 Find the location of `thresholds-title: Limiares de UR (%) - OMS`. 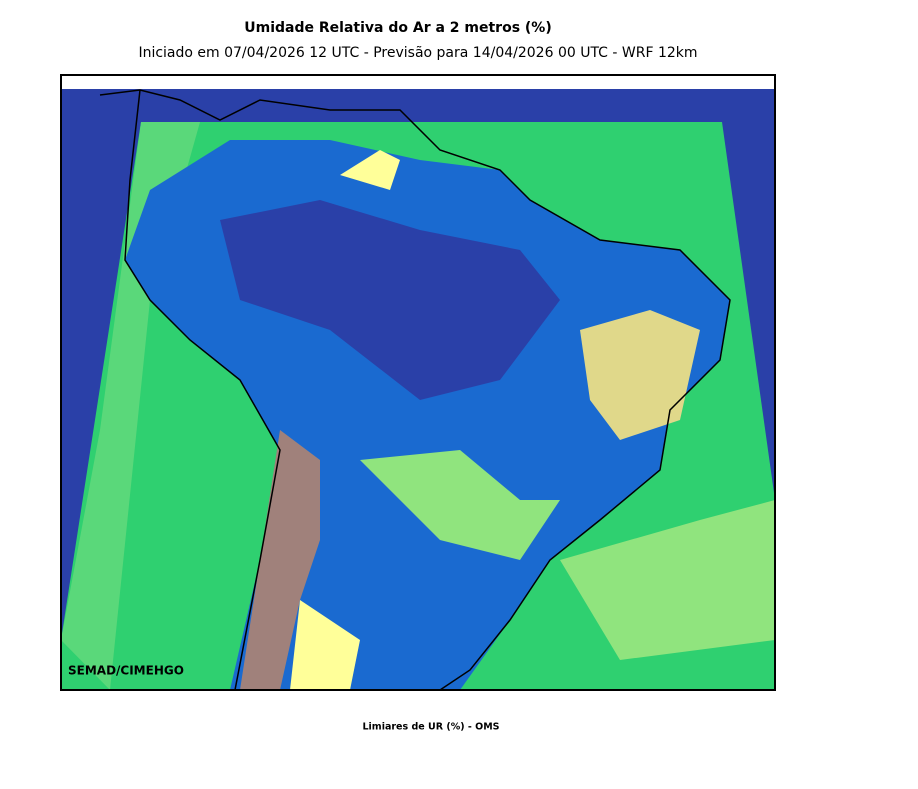

thresholds-title: Limiares de UR (%) - OMS is located at coordinates (431, 727).